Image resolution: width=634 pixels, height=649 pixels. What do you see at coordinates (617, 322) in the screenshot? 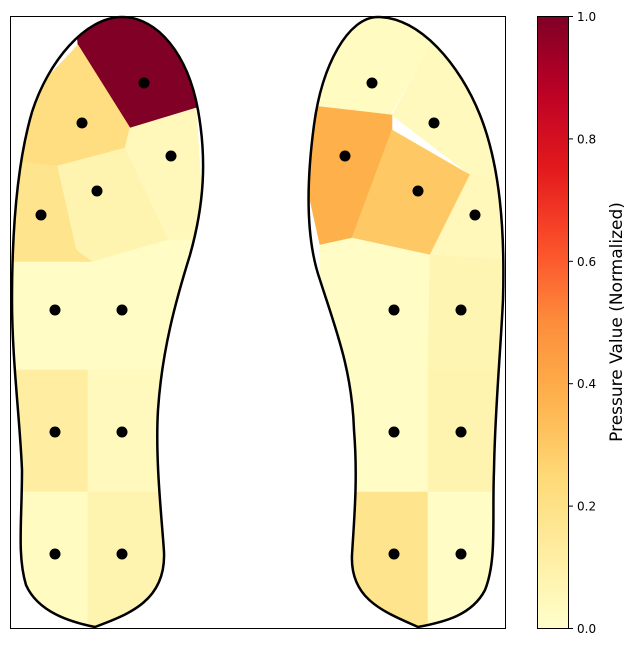
I see `colorbar-label: Pressure Value (Normalized)` at bounding box center [617, 322].